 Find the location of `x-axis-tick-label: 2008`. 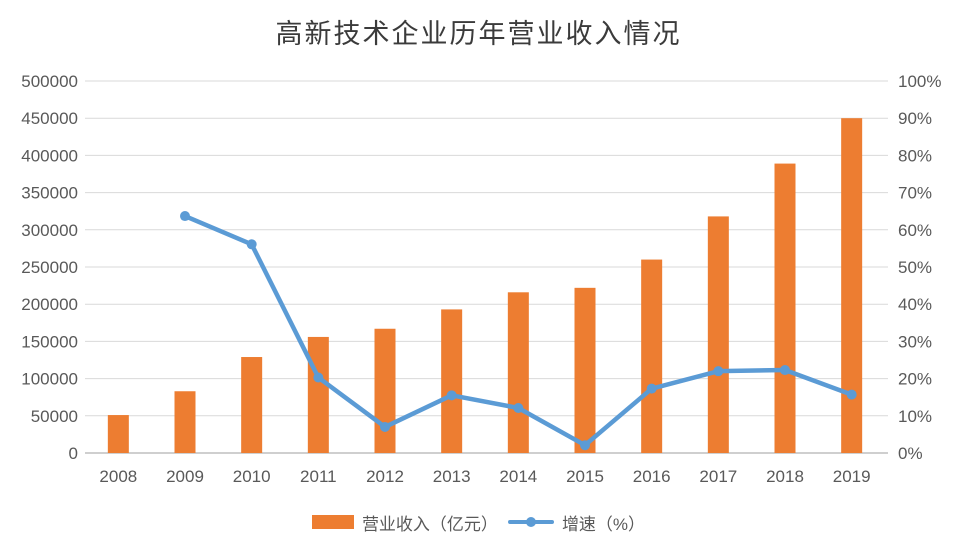

x-axis-tick-label: 2008 is located at coordinates (118, 476).